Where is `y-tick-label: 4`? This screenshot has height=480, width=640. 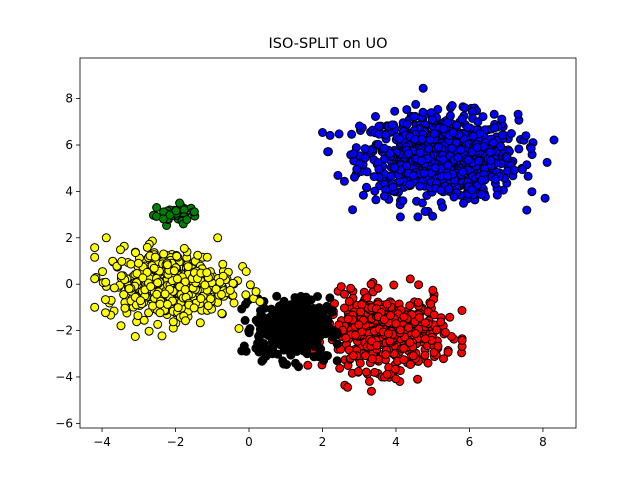
y-tick-label: 4 is located at coordinates (69, 191).